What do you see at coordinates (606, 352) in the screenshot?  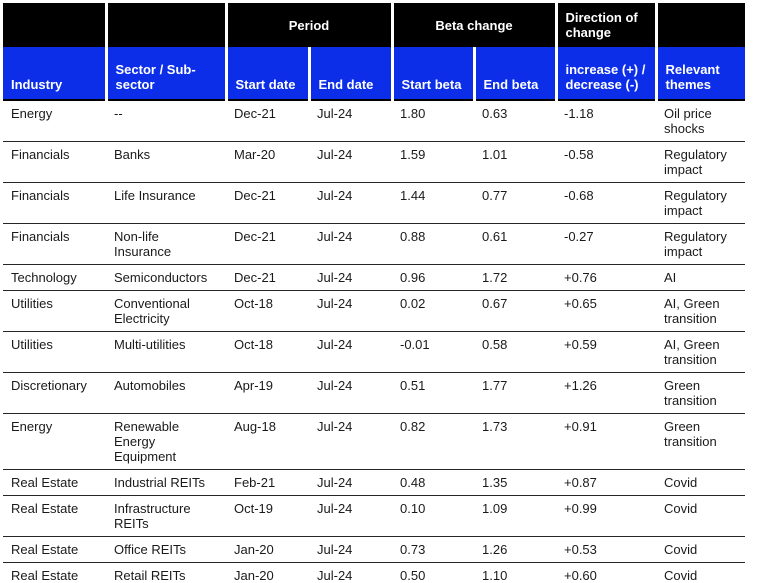 I see `cell-beta-change: +0.59` at bounding box center [606, 352].